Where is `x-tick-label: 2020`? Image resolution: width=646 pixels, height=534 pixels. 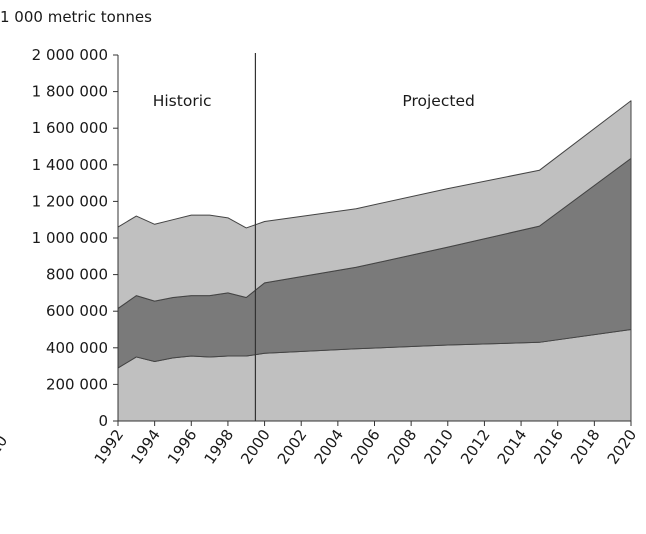
x-tick-label: 2020 is located at coordinates (622, 447).